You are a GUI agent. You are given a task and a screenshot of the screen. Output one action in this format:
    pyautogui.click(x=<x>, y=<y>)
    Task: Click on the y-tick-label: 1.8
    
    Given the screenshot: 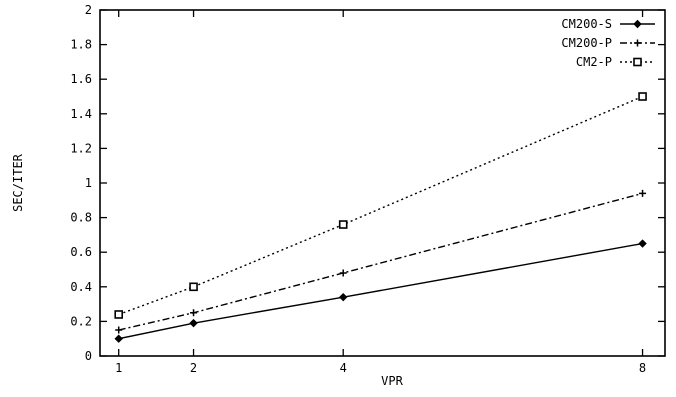 What is the action you would take?
    pyautogui.click(x=81, y=45)
    